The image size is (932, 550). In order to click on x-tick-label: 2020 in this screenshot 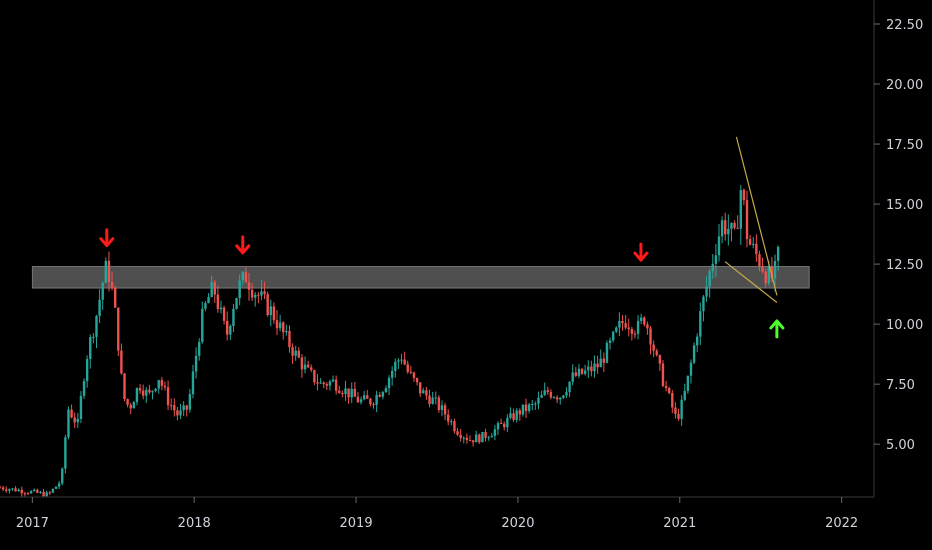, I will do `click(517, 523)`.